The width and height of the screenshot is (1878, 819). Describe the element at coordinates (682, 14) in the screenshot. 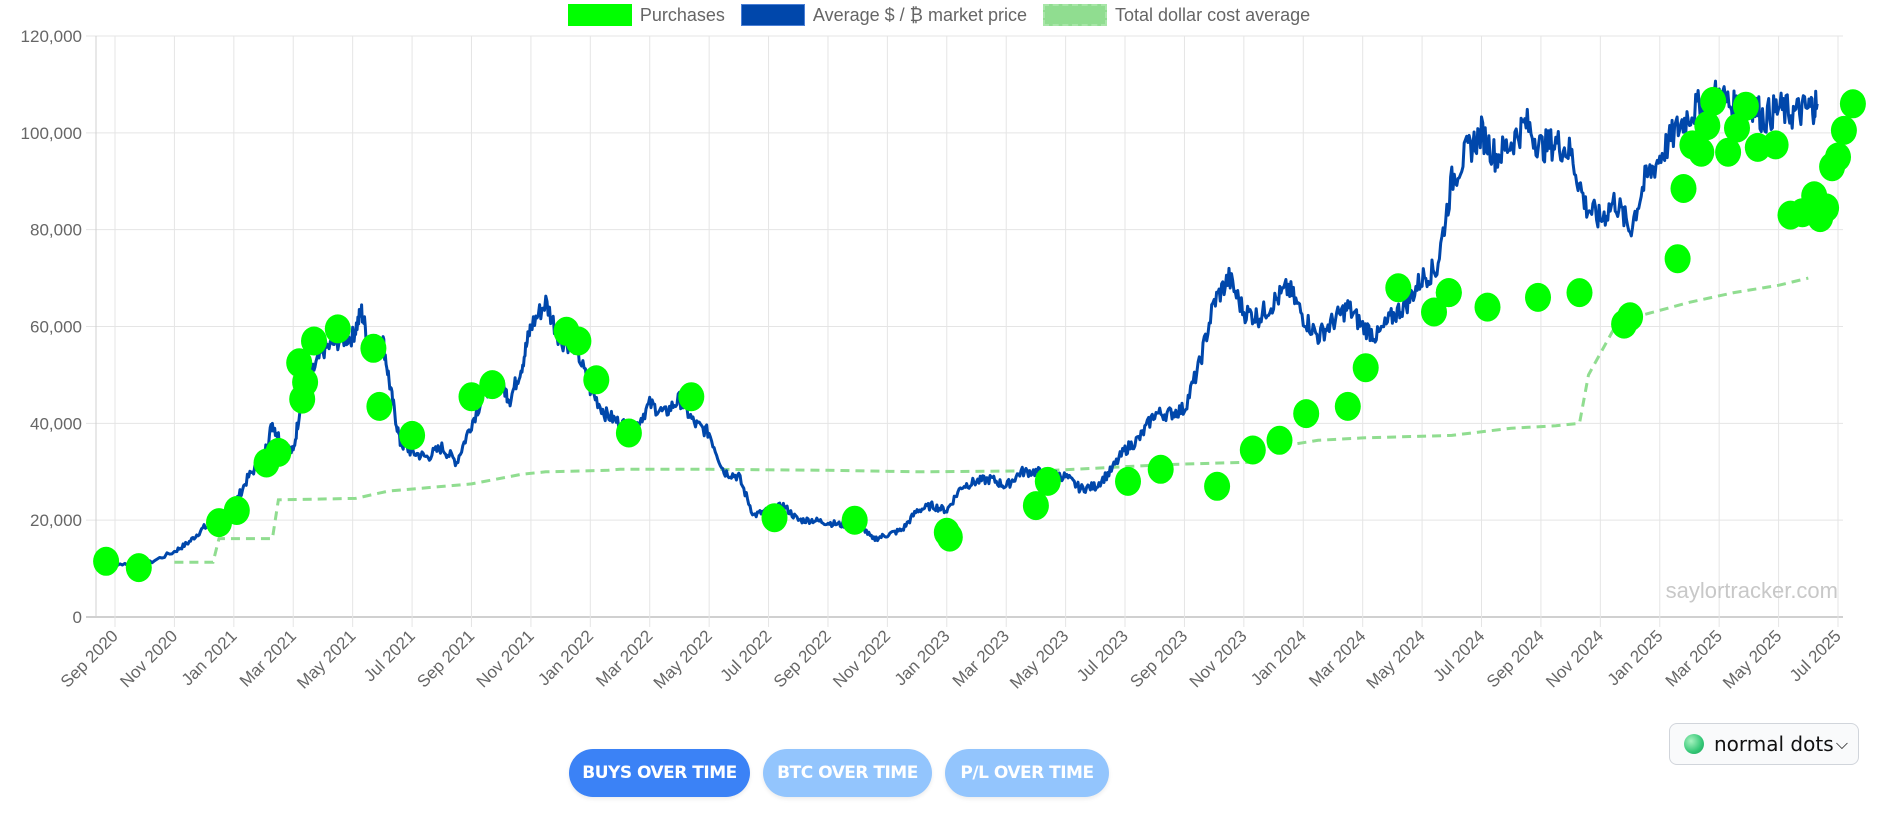

I see `legend-label-purchases: Purchases` at that location.